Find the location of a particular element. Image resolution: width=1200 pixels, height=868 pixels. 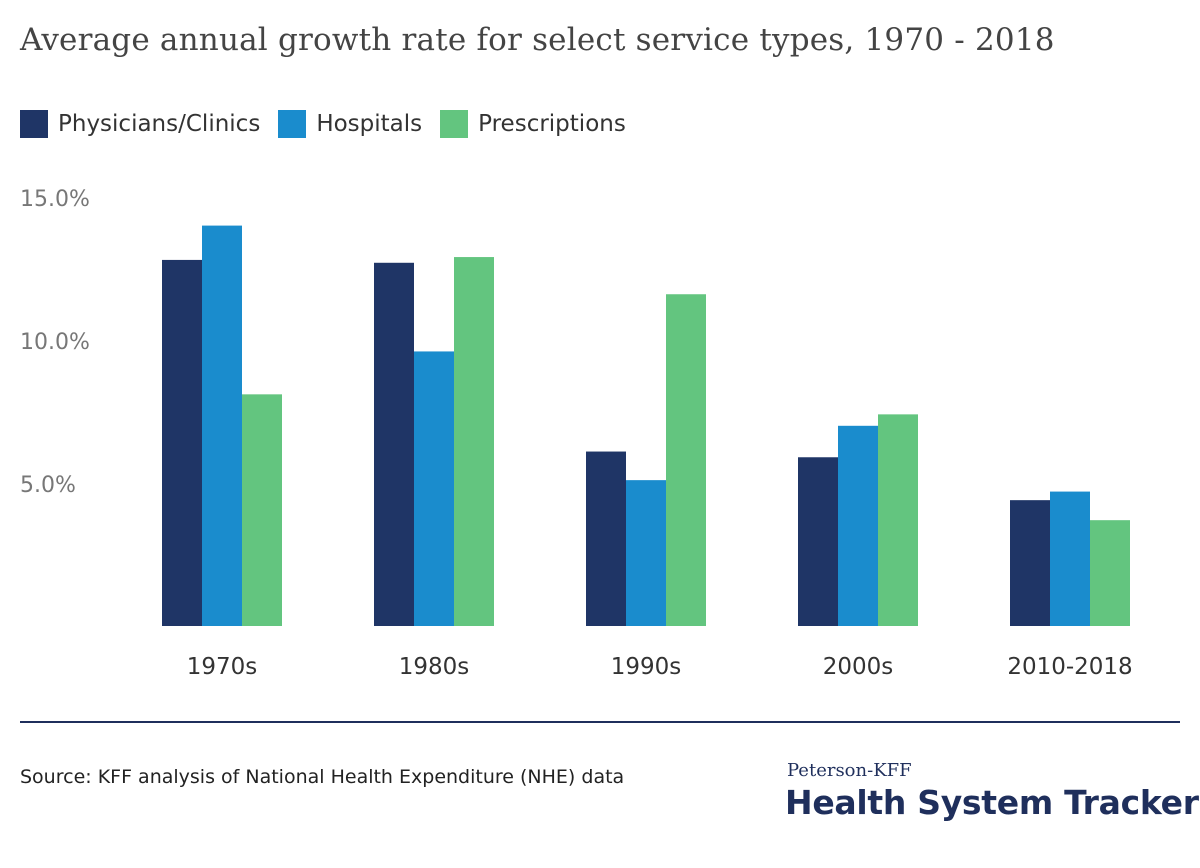

legend-swatch-hospitals is located at coordinates (292, 124).